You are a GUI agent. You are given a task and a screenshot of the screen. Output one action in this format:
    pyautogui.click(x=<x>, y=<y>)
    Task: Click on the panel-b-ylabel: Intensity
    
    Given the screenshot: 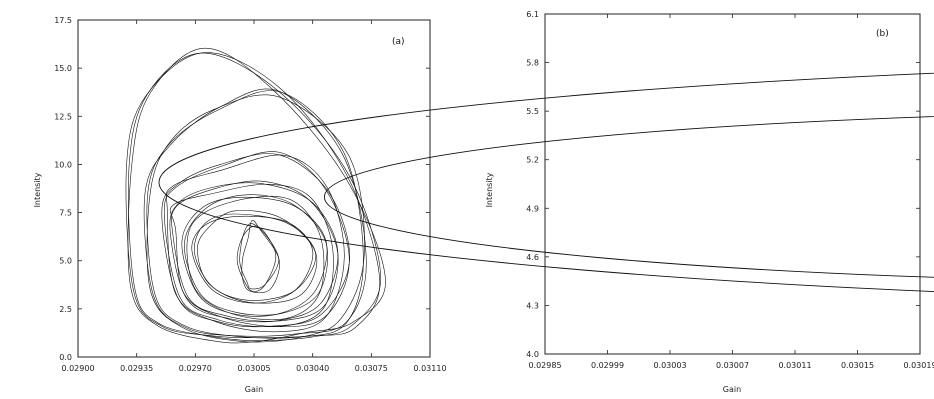 What is the action you would take?
    pyautogui.click(x=489, y=189)
    